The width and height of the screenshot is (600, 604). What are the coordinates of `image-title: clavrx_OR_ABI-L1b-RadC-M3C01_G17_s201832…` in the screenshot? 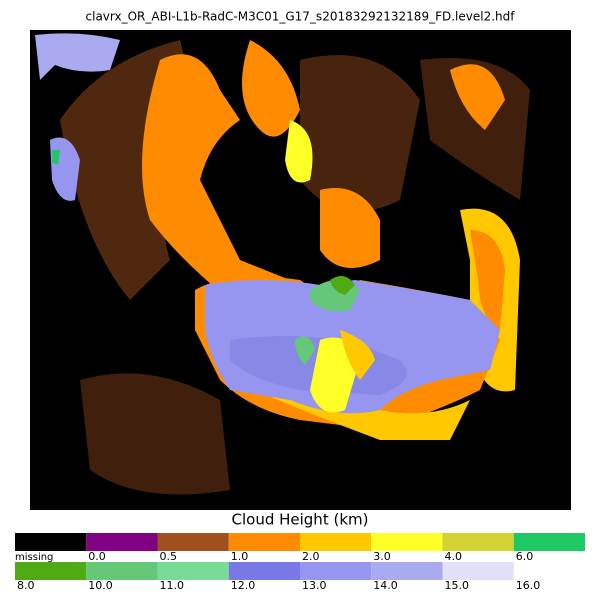 It's located at (301, 17).